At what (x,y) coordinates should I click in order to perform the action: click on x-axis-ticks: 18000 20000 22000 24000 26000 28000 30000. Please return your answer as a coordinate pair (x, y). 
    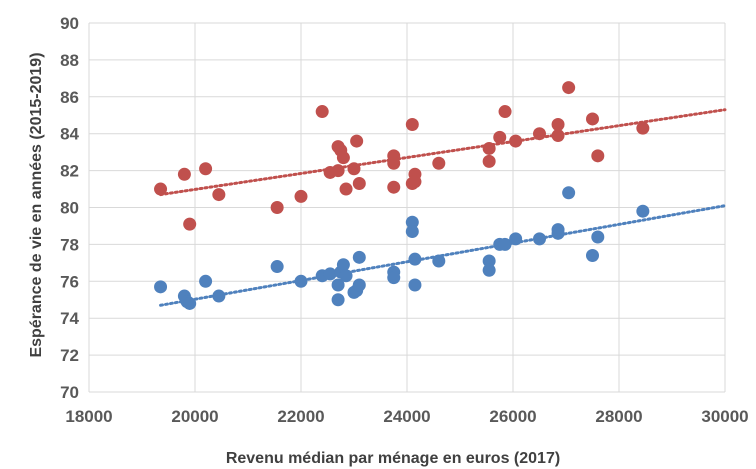
    Looking at the image, I should click on (406, 416).